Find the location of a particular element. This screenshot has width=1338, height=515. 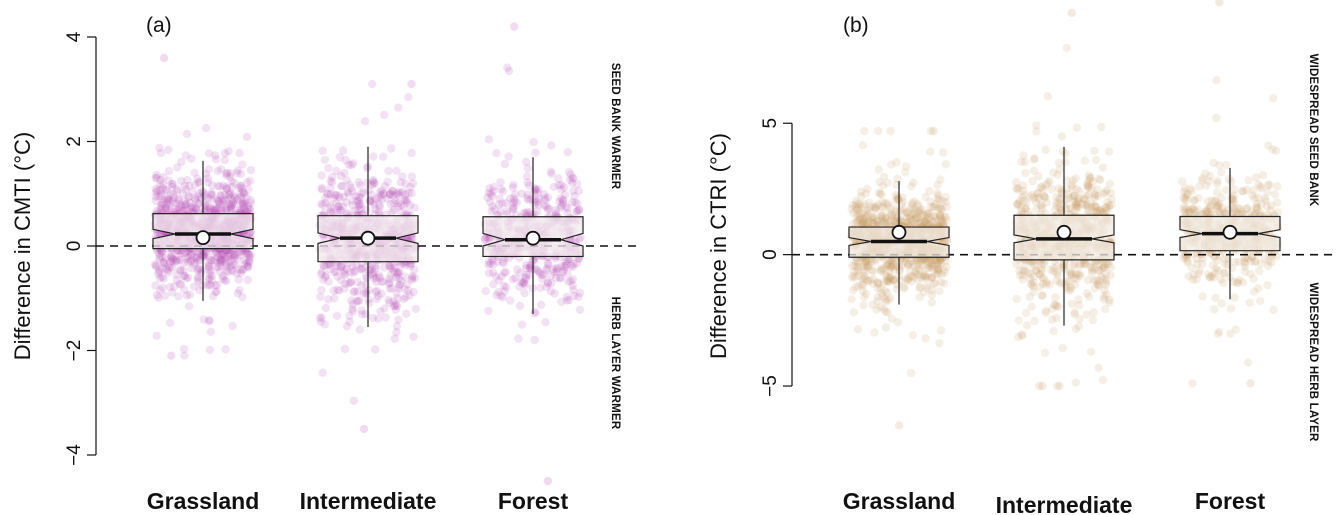

y-tick-label: −2 is located at coordinates (74, 351).